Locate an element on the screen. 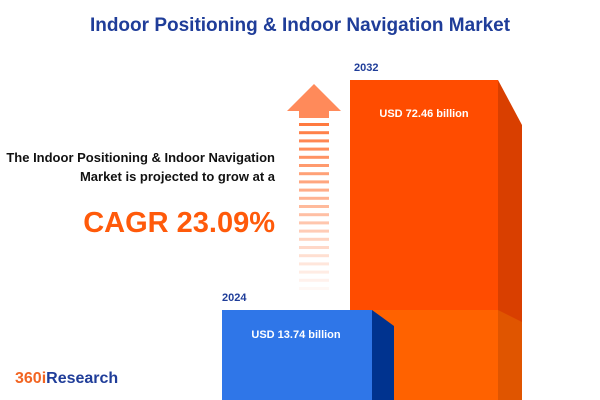  logo-part1: 360i is located at coordinates (31, 378).